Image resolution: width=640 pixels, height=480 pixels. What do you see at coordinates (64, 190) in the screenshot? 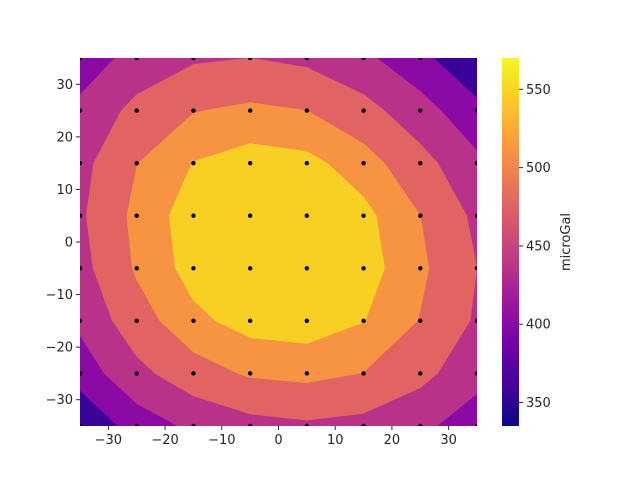
I see `y-tick-label: 10` at bounding box center [64, 190].